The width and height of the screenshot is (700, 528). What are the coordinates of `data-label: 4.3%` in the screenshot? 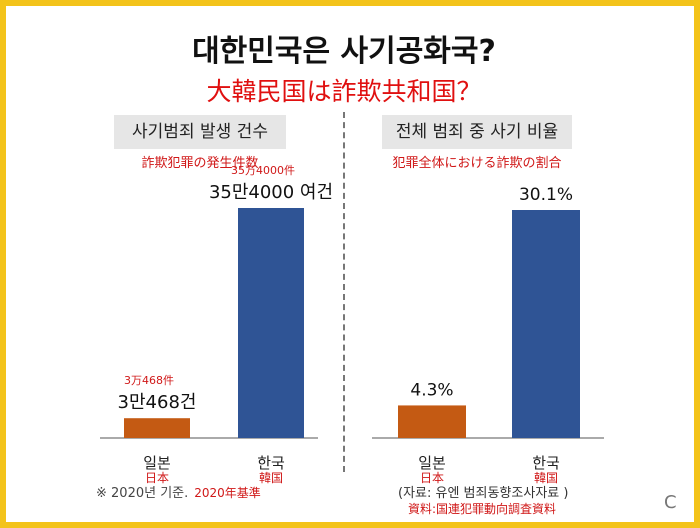 It's located at (431, 390).